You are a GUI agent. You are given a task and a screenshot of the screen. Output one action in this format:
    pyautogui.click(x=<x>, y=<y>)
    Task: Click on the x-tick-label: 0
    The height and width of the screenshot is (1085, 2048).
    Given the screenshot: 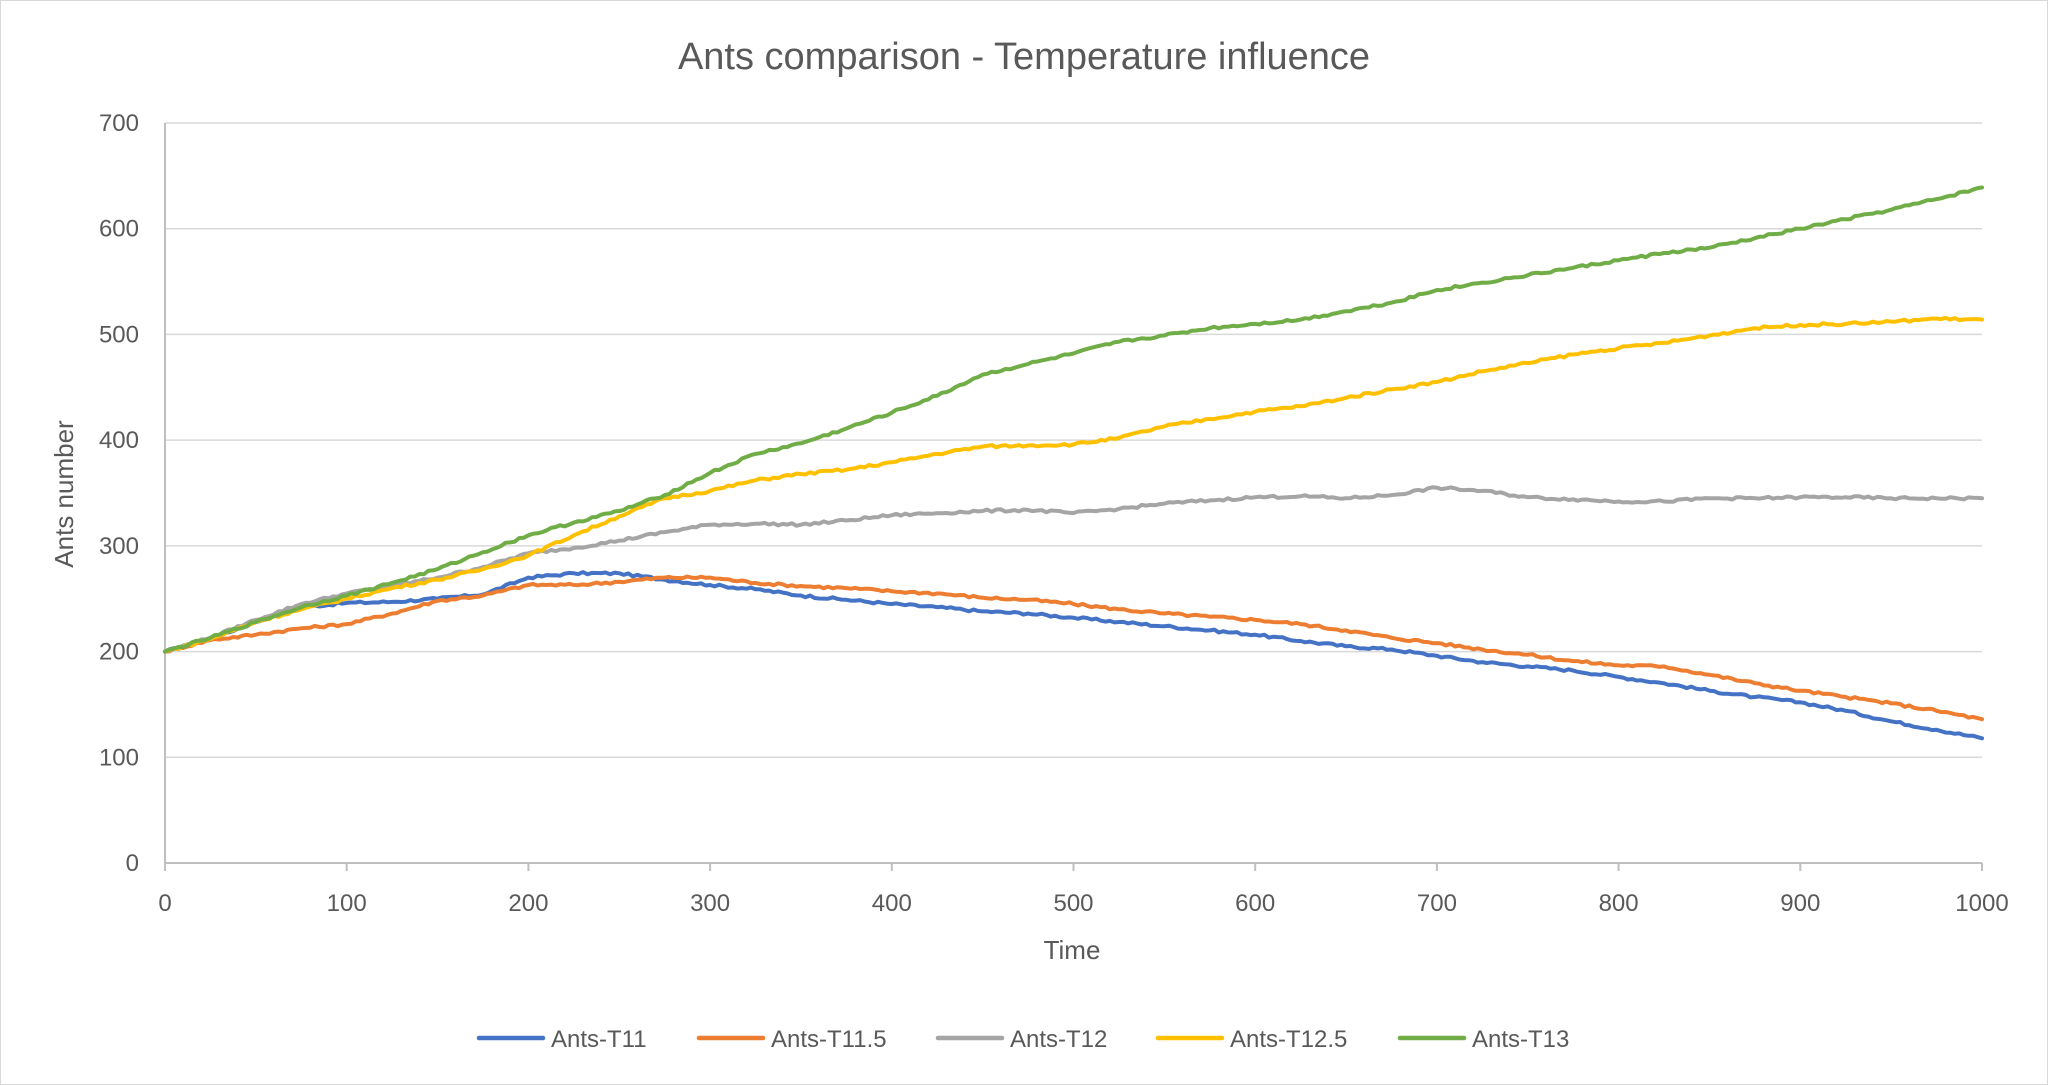 What is the action you would take?
    pyautogui.click(x=164, y=903)
    